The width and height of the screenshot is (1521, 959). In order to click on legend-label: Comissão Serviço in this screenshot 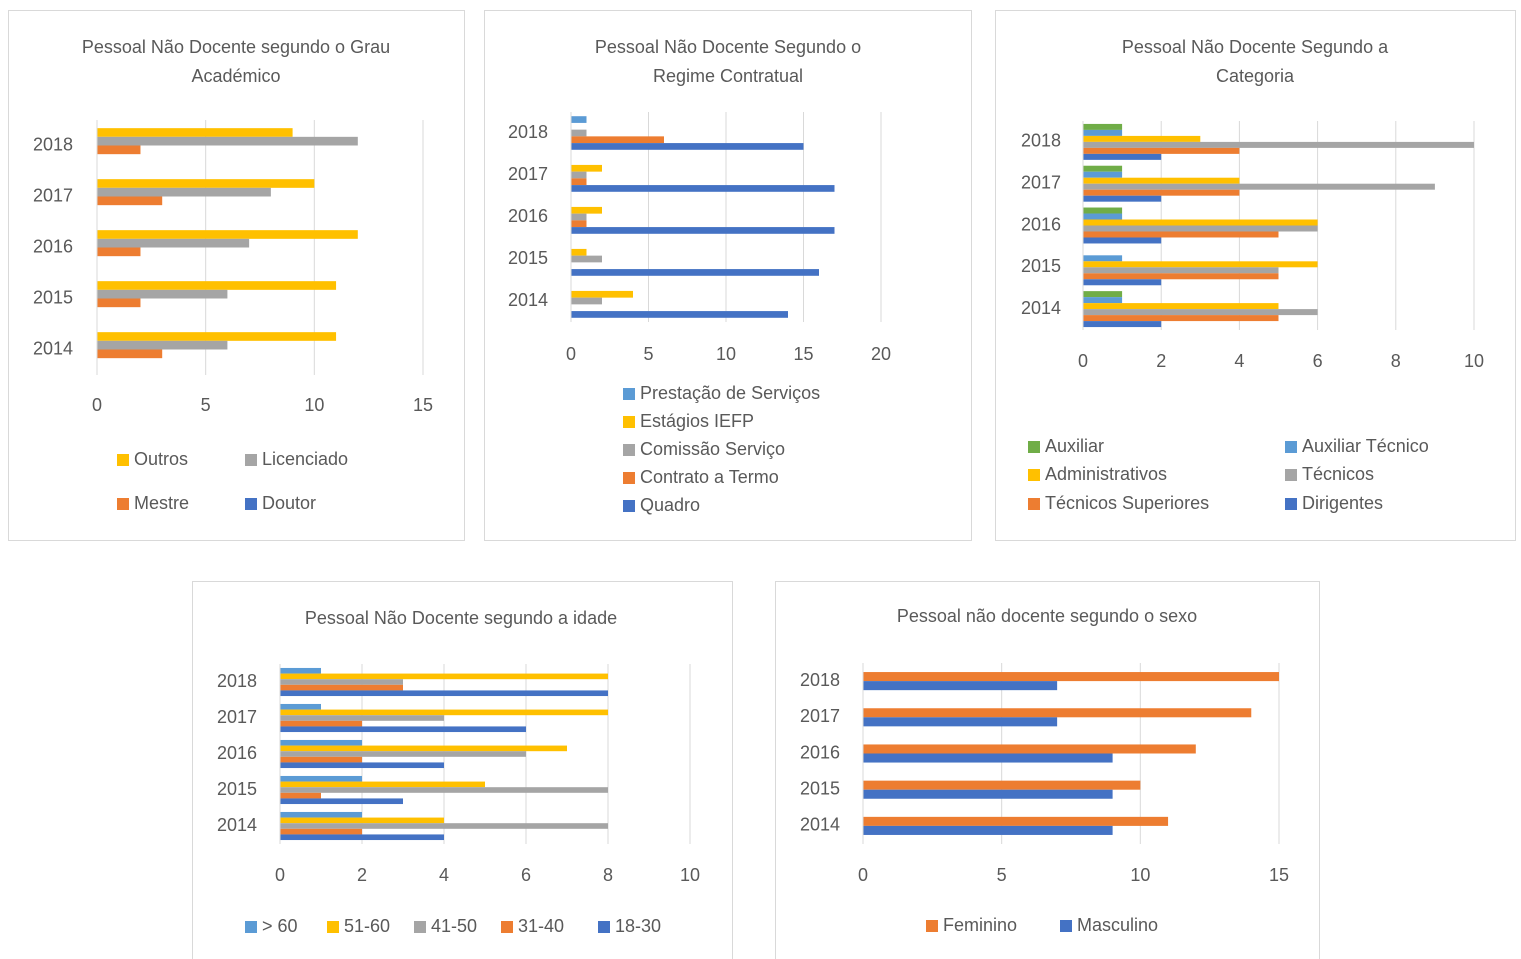, I will do `click(712, 449)`.